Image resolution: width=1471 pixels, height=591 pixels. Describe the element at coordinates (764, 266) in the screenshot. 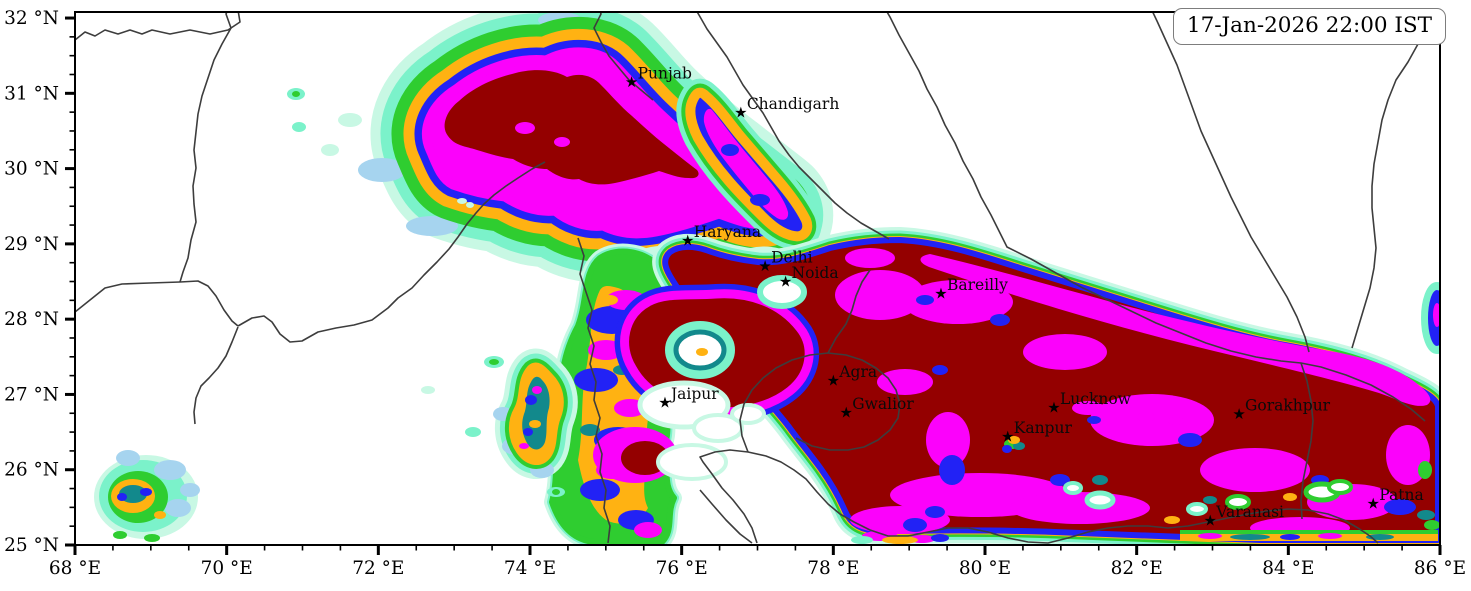

I see `star-marker-icon-delhi: ★` at that location.